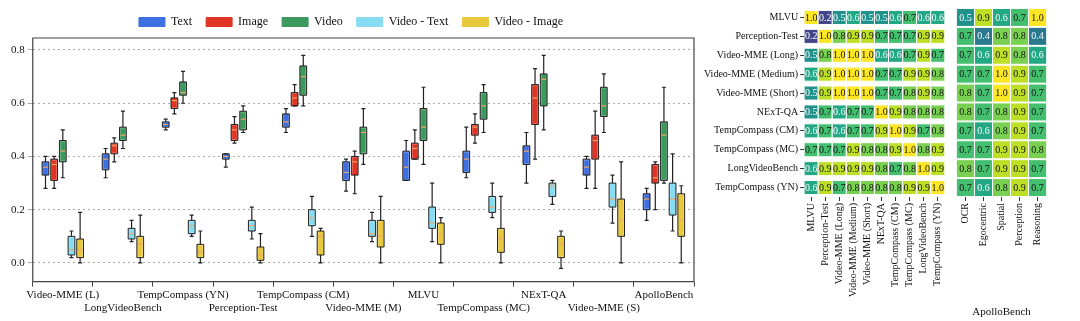 This screenshot has width=1080, height=321. Describe the element at coordinates (751, 73) in the screenshot. I see `y-tick-label: Video-MME (Medium)` at that location.